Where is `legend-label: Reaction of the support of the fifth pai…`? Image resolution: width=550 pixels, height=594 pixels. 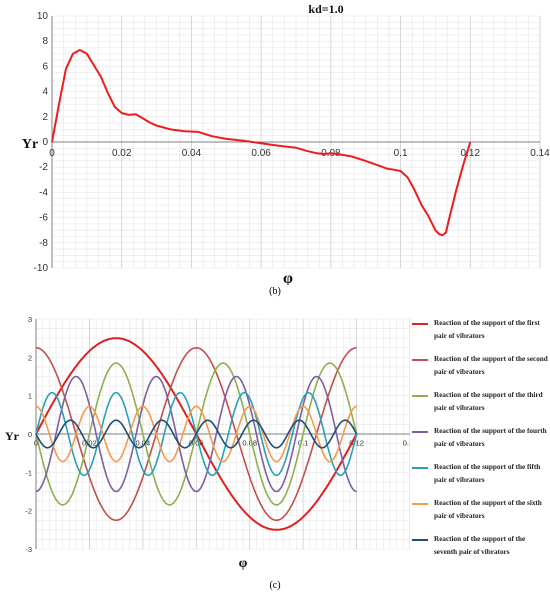 legend-label: Reaction of the support of the fifth pai… is located at coordinates (487, 473).